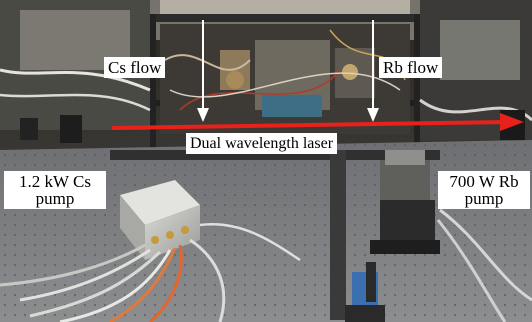 This screenshot has width=532, height=322. Describe the element at coordinates (55, 181) in the screenshot. I see `cs-pump-label-line-1: 1.2 kW Cs` at that location.